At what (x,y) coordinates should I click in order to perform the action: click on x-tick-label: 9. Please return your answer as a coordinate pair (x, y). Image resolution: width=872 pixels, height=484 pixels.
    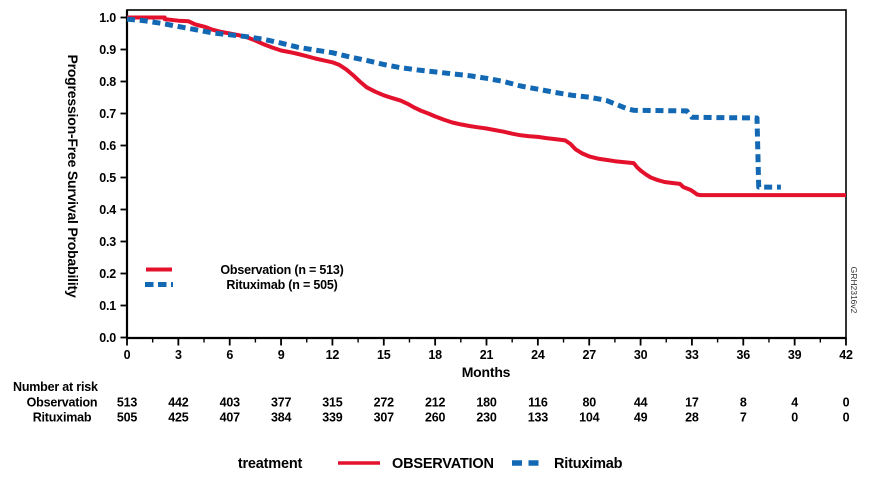
    Looking at the image, I should click on (281, 355).